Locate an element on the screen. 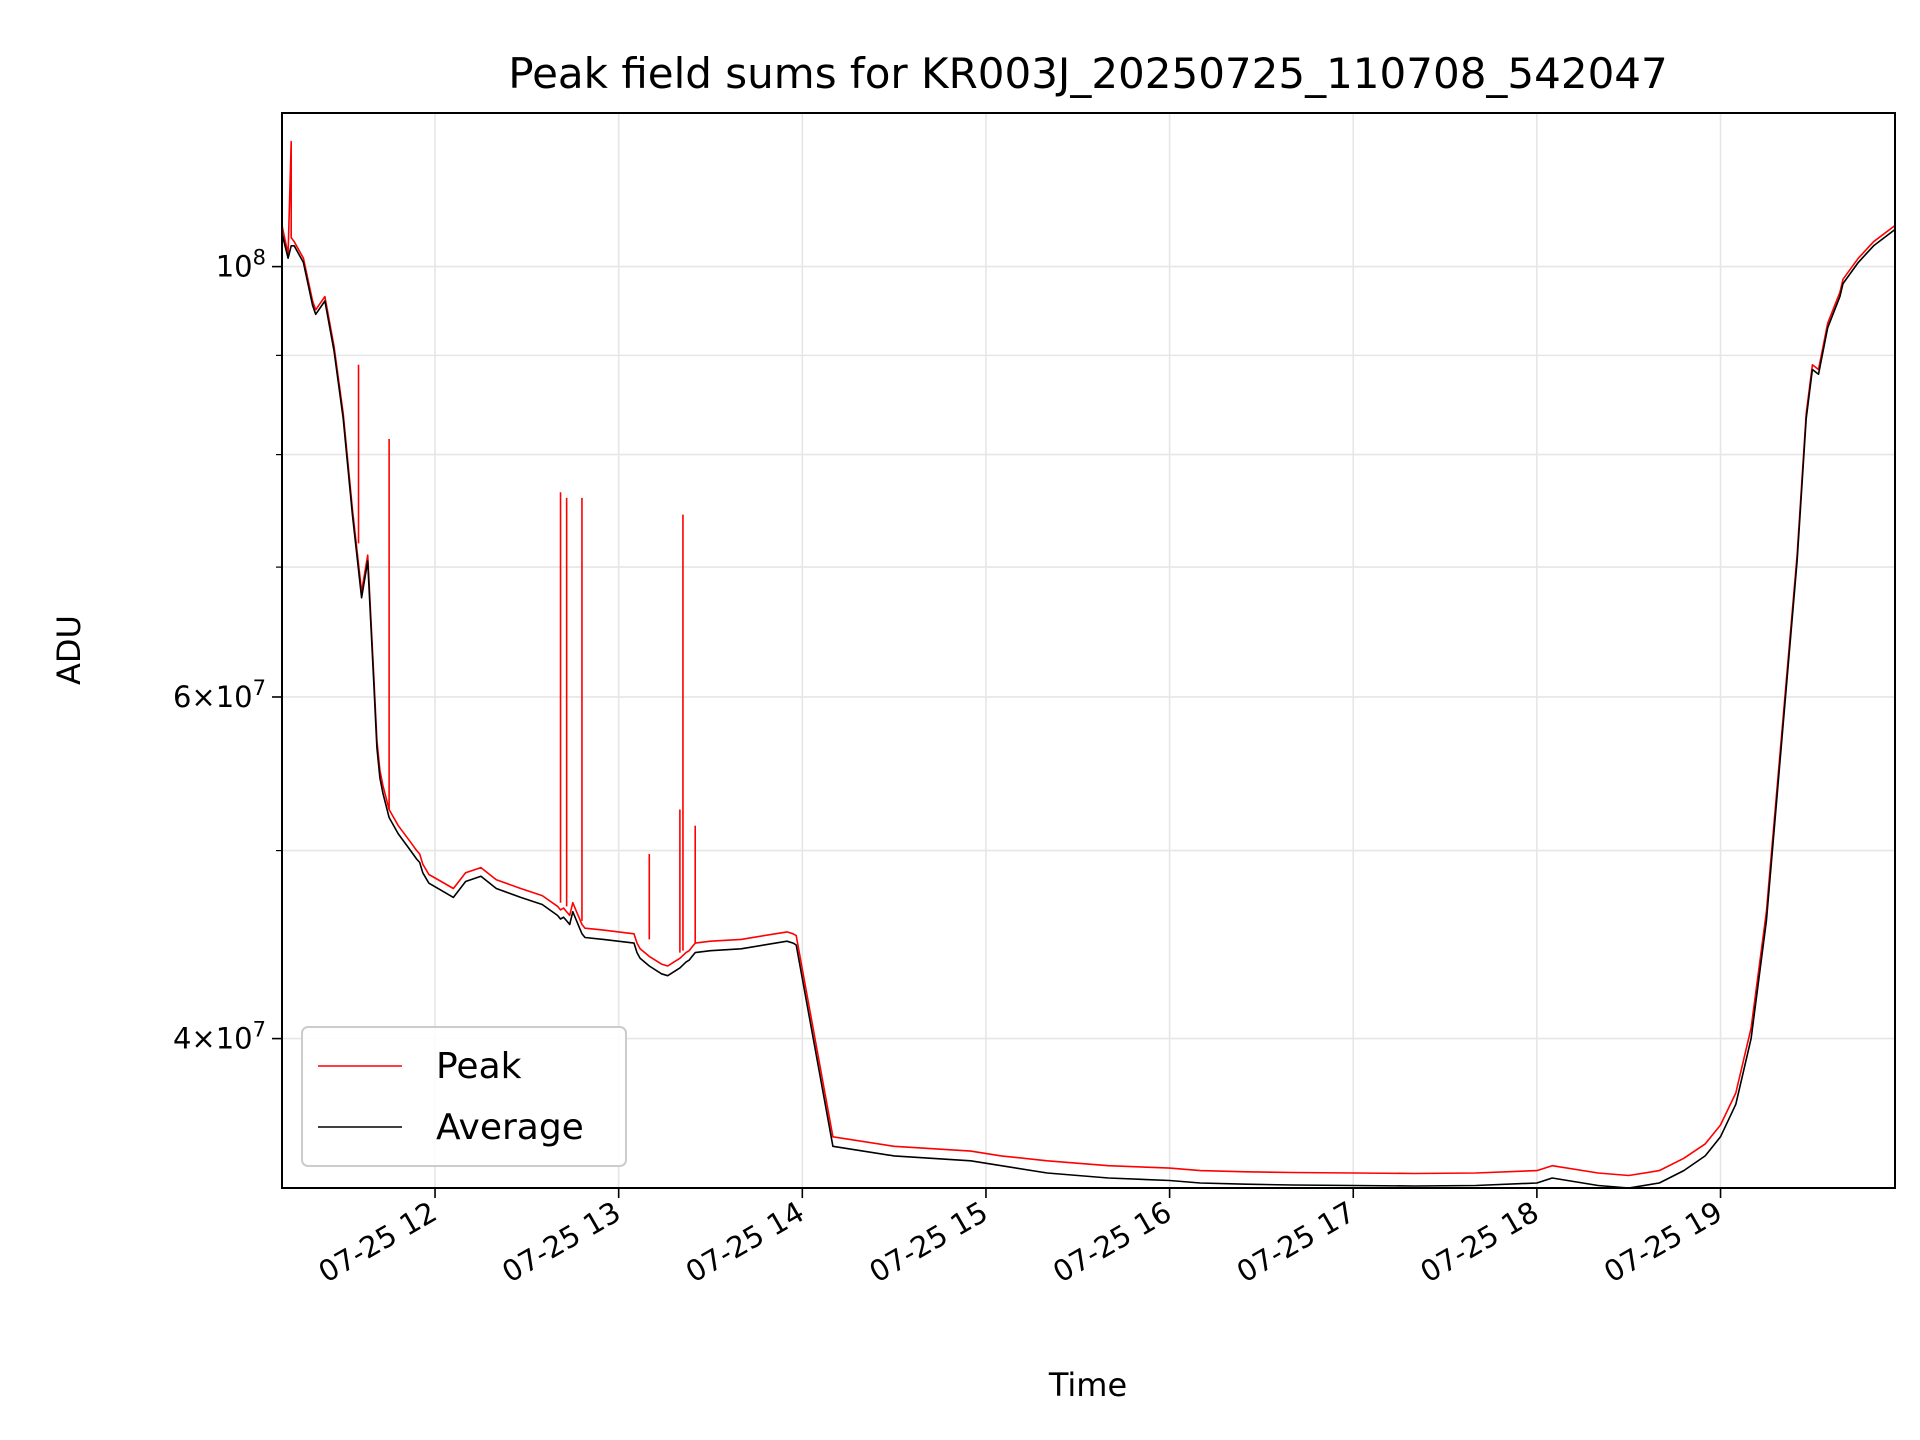  x-axis-label: Time is located at coordinates (1087, 1385).